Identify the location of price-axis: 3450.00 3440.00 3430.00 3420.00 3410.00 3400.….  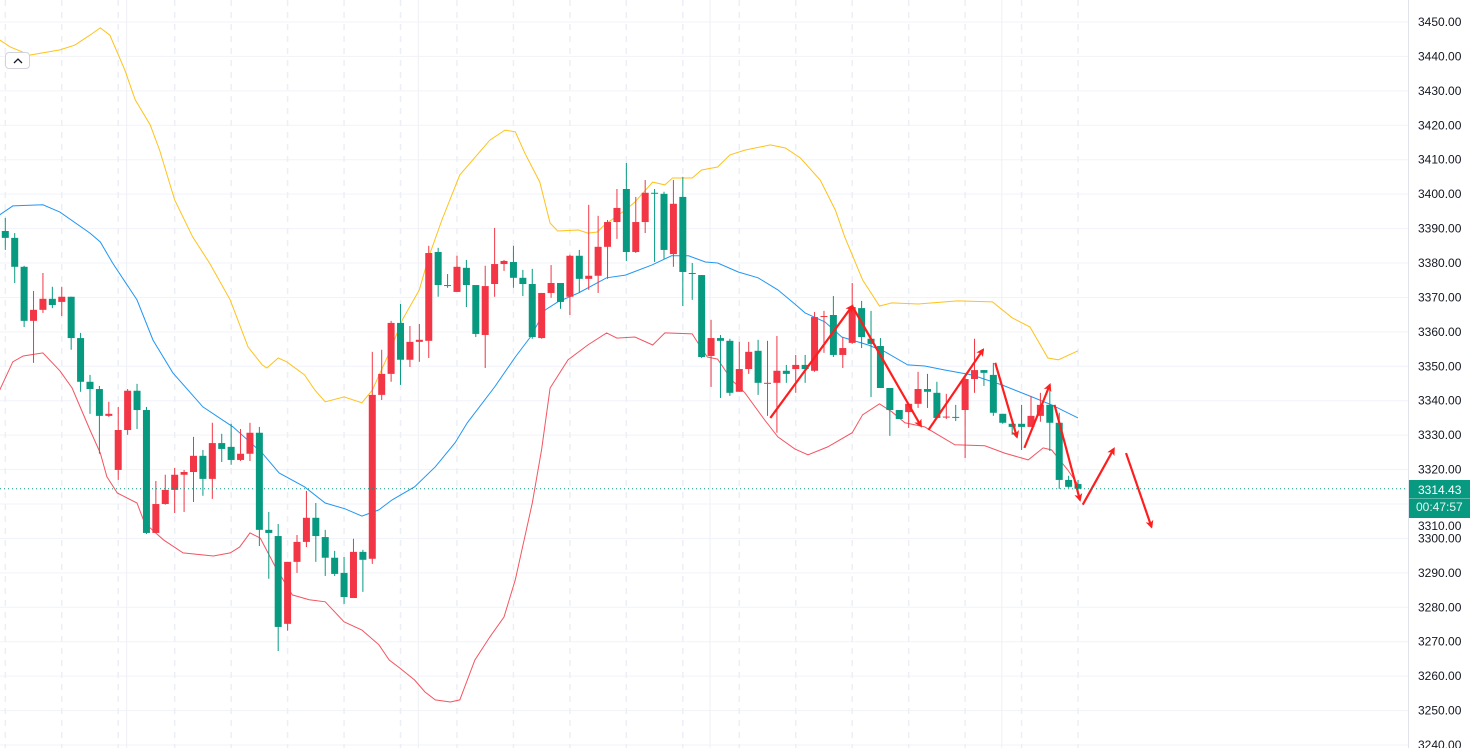
(1440, 381).